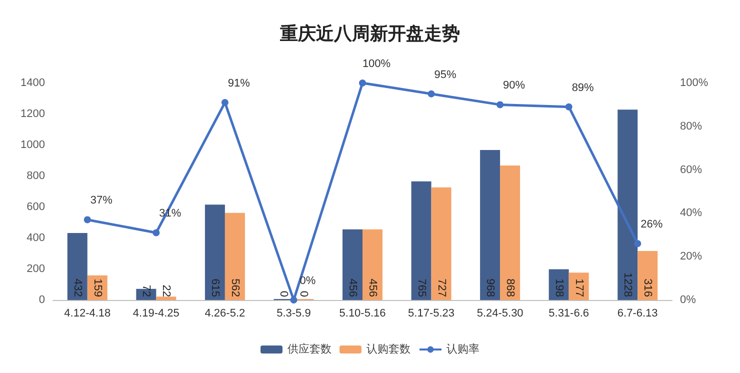 This screenshot has height=373, width=740. What do you see at coordinates (691, 213) in the screenshot?
I see `y2-tick-label: 40%` at bounding box center [691, 213].